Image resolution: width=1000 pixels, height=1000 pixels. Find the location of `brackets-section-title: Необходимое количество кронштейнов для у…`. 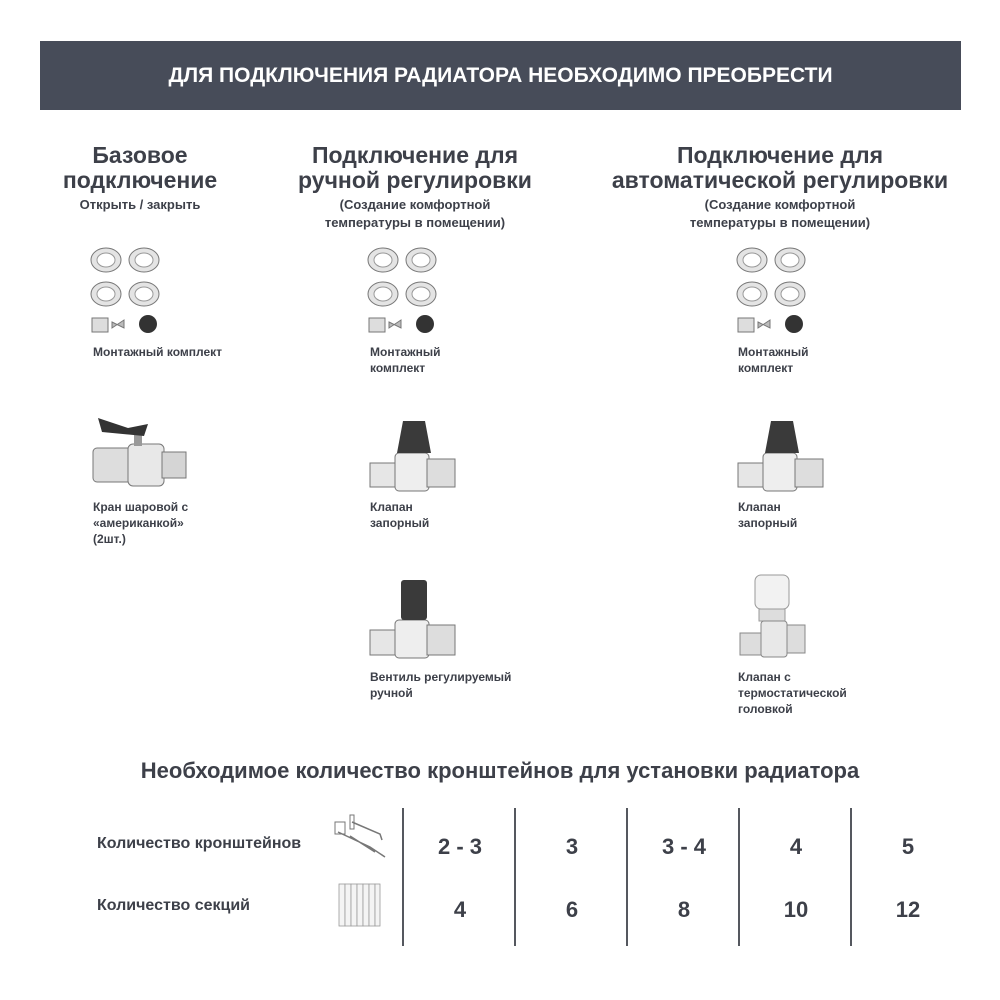

brackets-section-title: Необходимое количество кронштейнов для у… is located at coordinates (500, 770).